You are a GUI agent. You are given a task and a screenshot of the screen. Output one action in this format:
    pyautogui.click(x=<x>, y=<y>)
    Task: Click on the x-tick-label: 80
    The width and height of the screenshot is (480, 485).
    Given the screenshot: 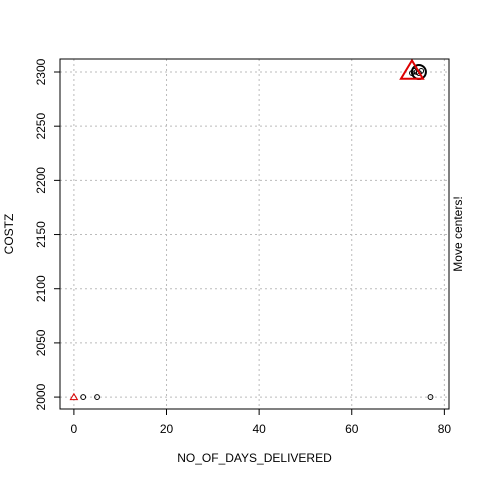 What is the action you would take?
    pyautogui.click(x=445, y=429)
    